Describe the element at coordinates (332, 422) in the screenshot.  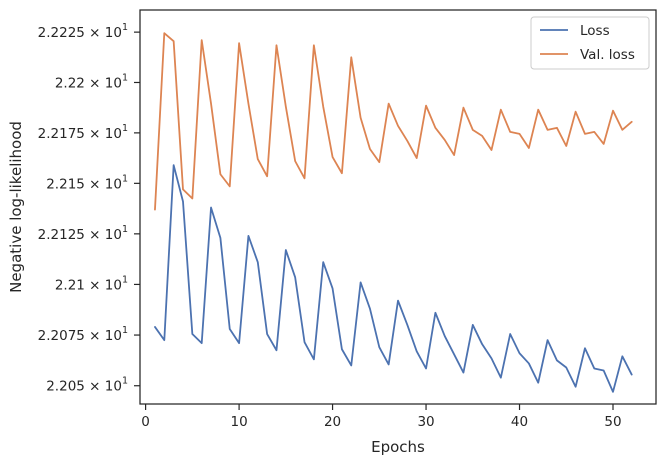
I see `x-tick-label: 20` at that location.